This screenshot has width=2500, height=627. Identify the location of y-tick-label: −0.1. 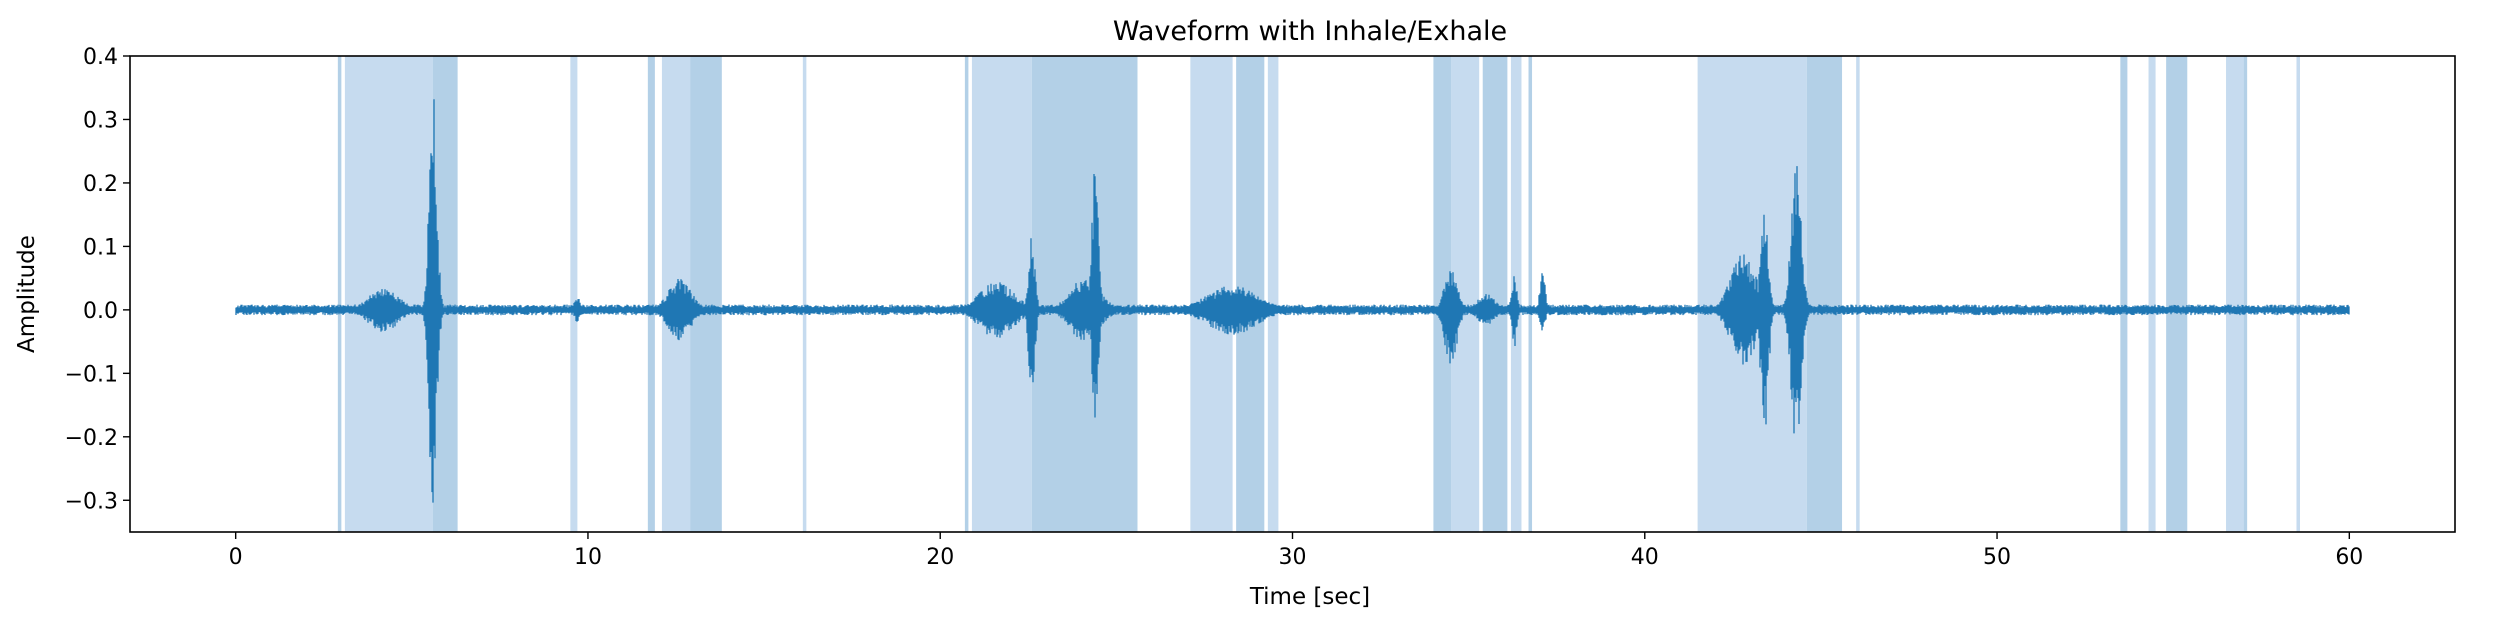
(91, 374).